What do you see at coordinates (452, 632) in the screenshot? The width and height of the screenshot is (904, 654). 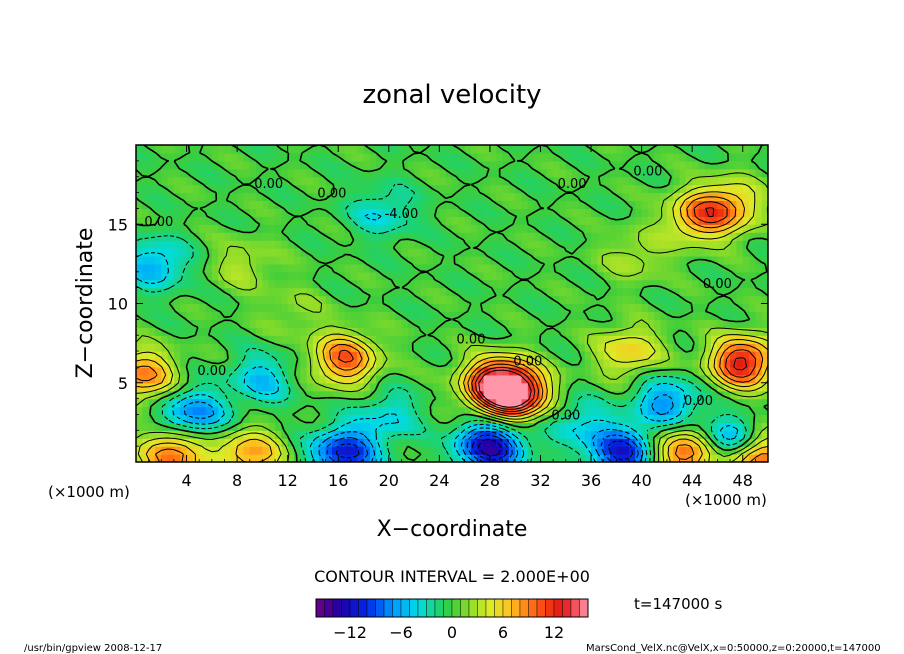 I see `colorbar-tick-label: 0` at bounding box center [452, 632].